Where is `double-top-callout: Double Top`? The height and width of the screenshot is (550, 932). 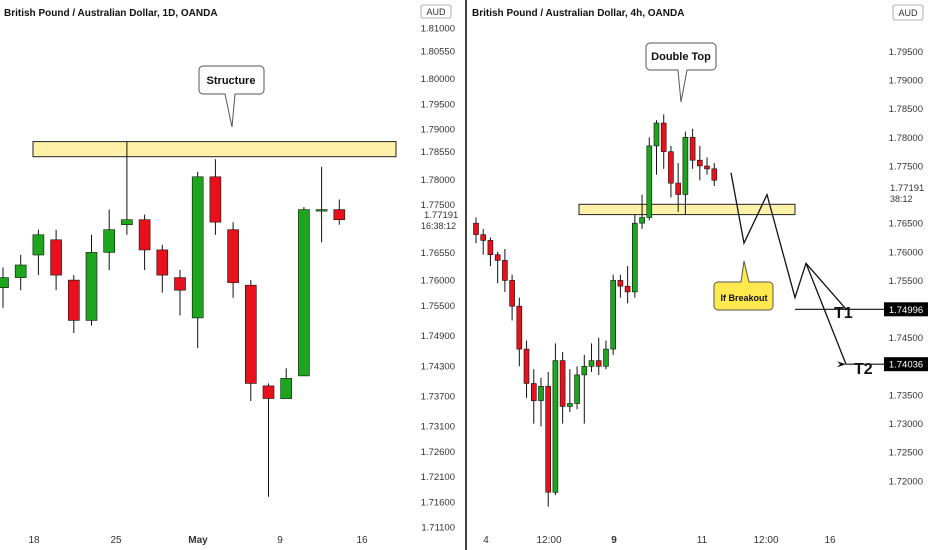
double-top-callout: Double Top is located at coordinates (681, 72).